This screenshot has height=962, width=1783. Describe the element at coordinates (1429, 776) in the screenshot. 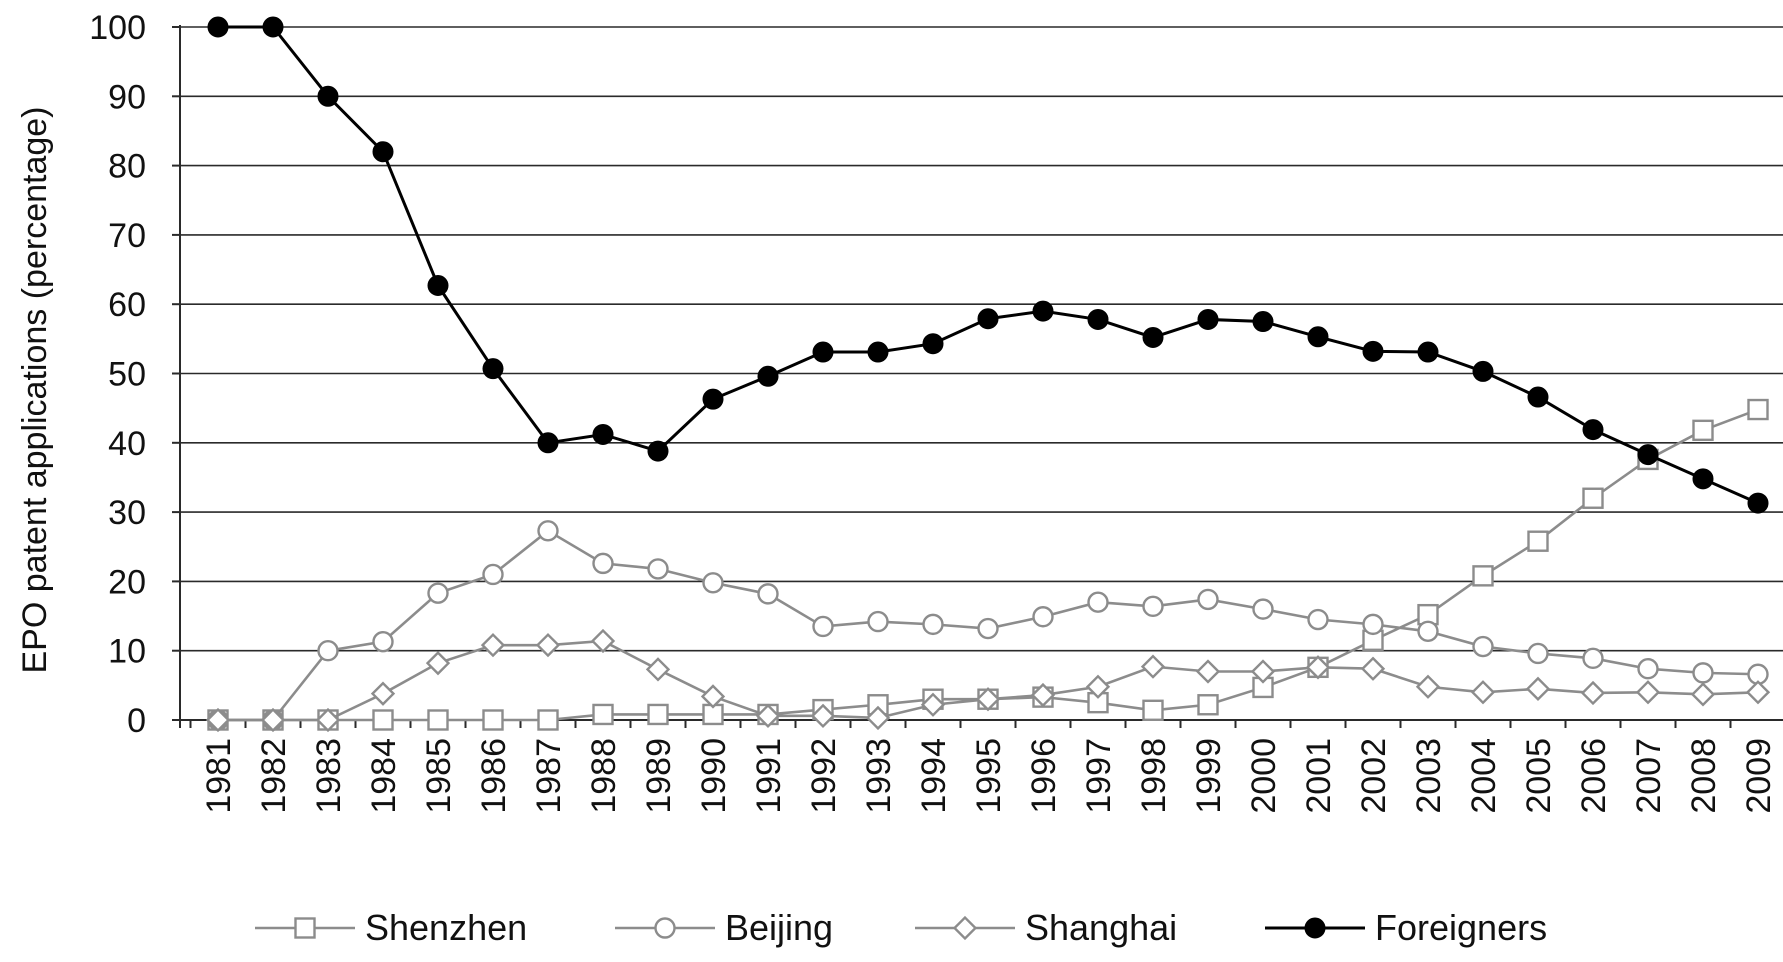

I see `x-tick-label: 2003` at that location.